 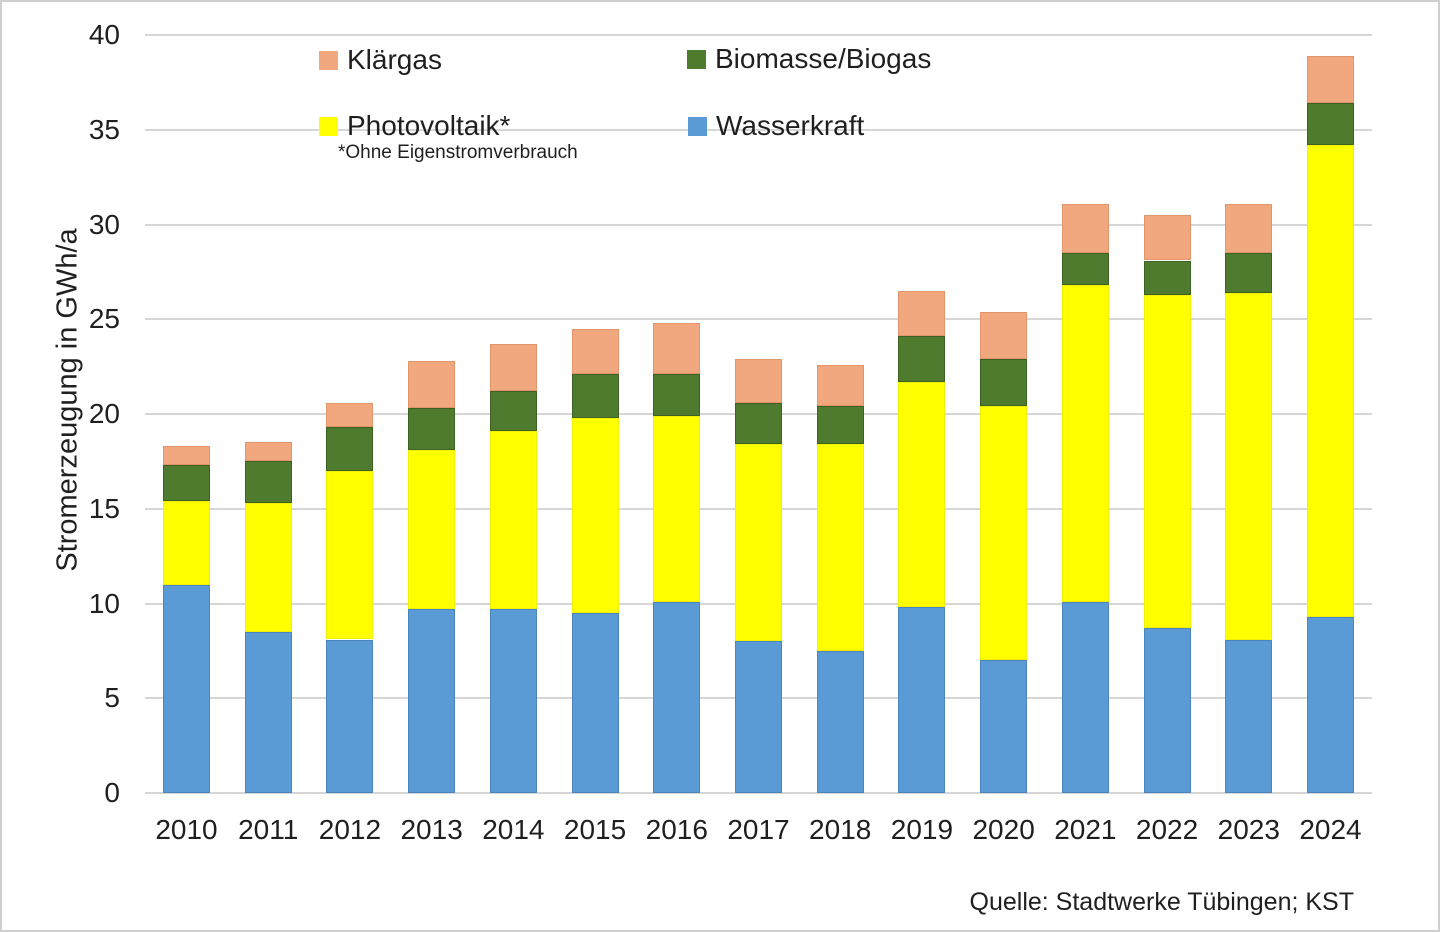 What do you see at coordinates (840, 385) in the screenshot?
I see `bar-segment-klrgas-2018` at bounding box center [840, 385].